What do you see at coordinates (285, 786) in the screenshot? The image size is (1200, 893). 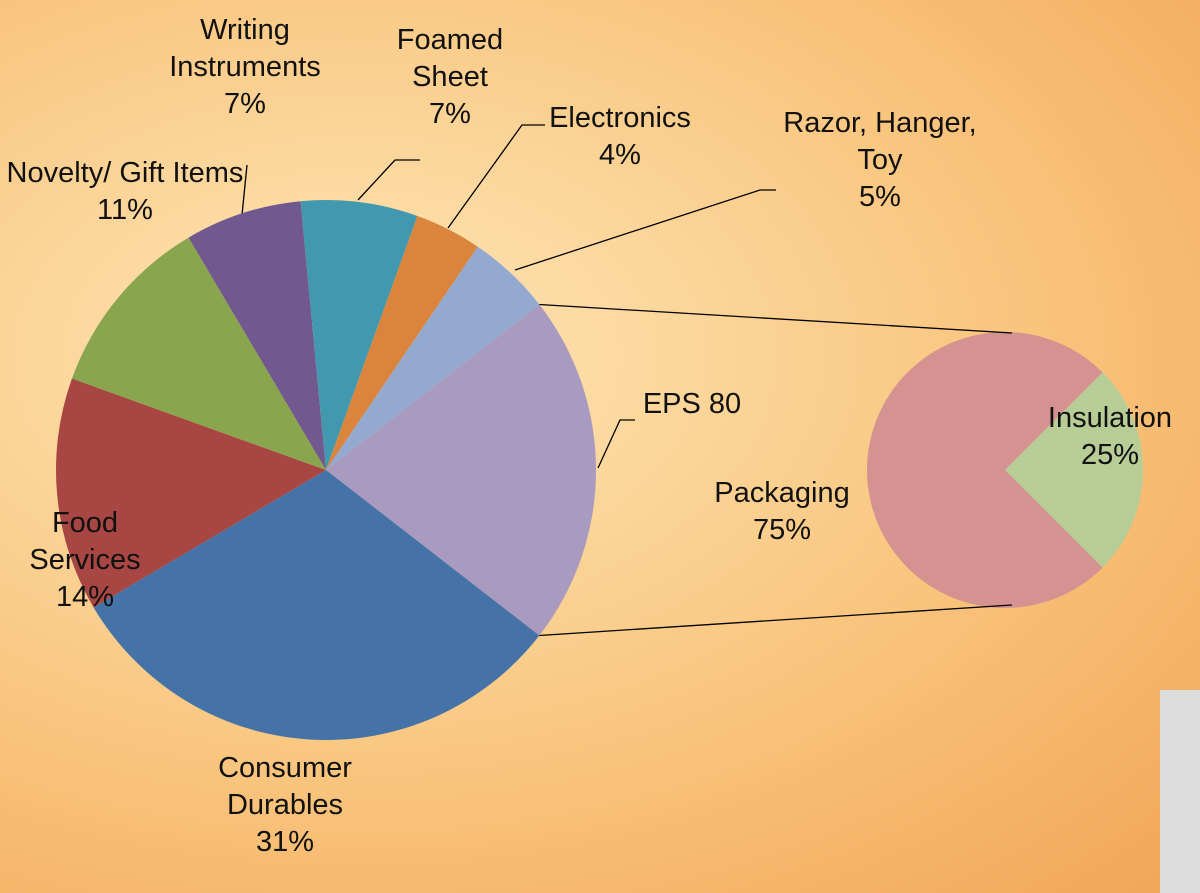 I see `category-name: Consumer Durables` at bounding box center [285, 786].